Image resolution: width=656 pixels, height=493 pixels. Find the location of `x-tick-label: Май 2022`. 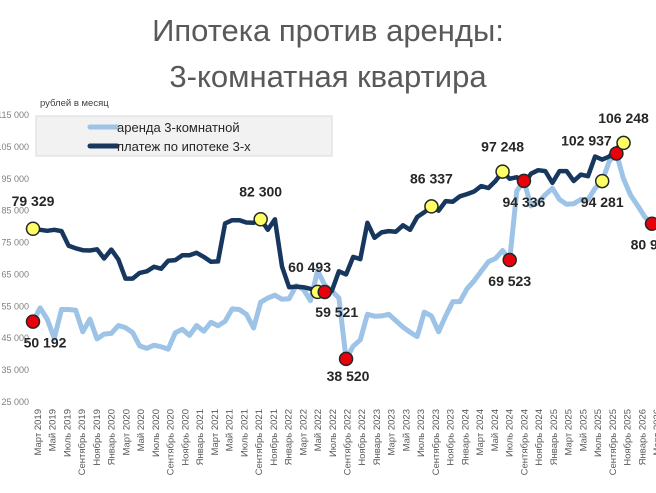

x-tick-label: Май 2022 is located at coordinates (318, 430).